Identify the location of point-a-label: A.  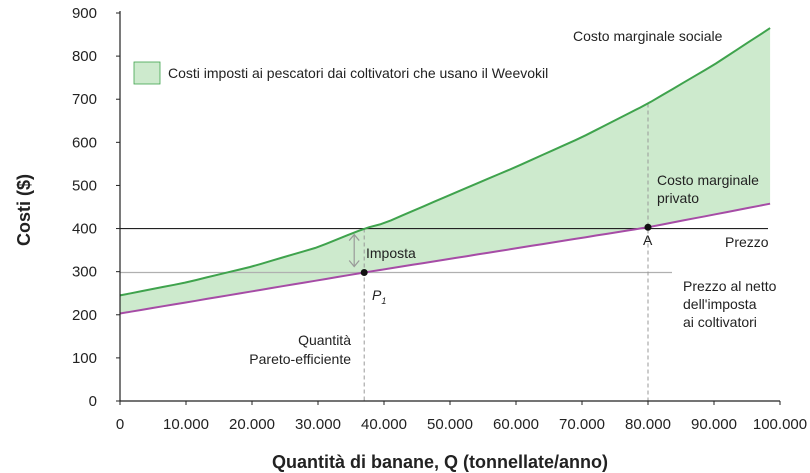
(648, 240).